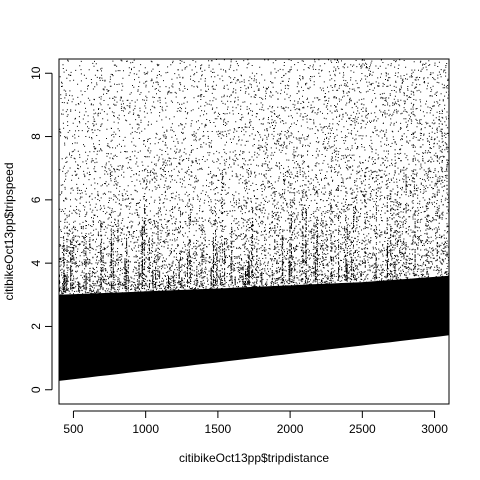 The image size is (480, 480). I want to click on y-tick-label: 10, so click(36, 73).